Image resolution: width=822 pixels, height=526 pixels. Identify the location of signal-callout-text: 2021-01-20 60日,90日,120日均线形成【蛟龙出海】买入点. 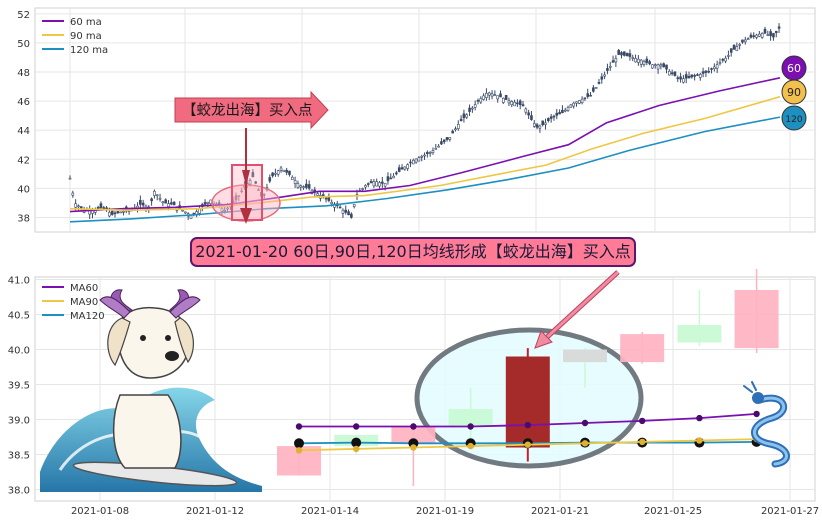
(413, 251).